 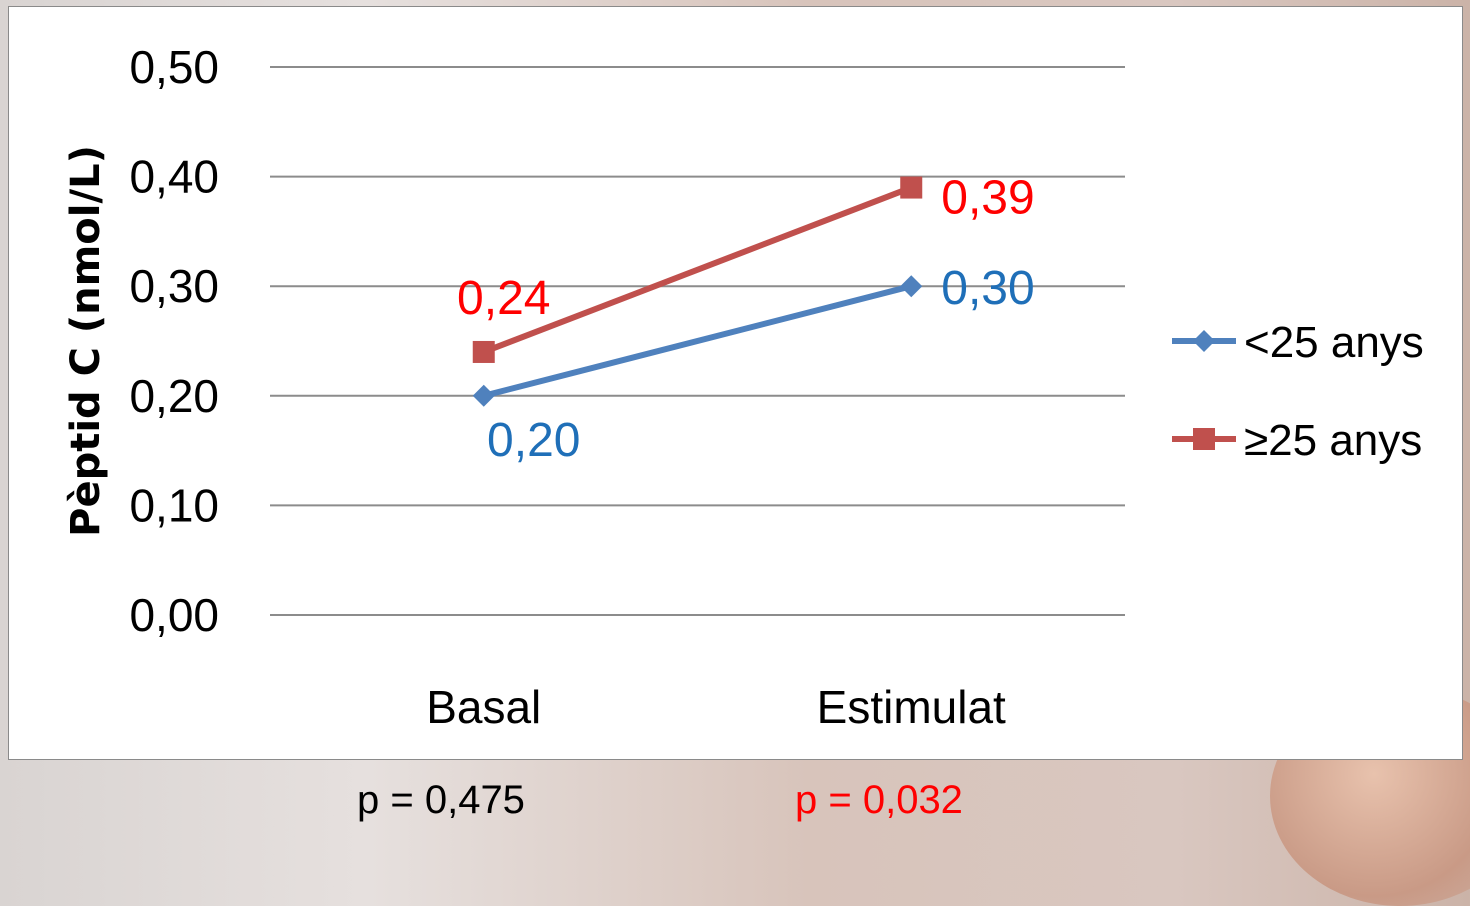 I want to click on y-axis-title: Pèptid C (nmol/L), so click(x=86, y=341).